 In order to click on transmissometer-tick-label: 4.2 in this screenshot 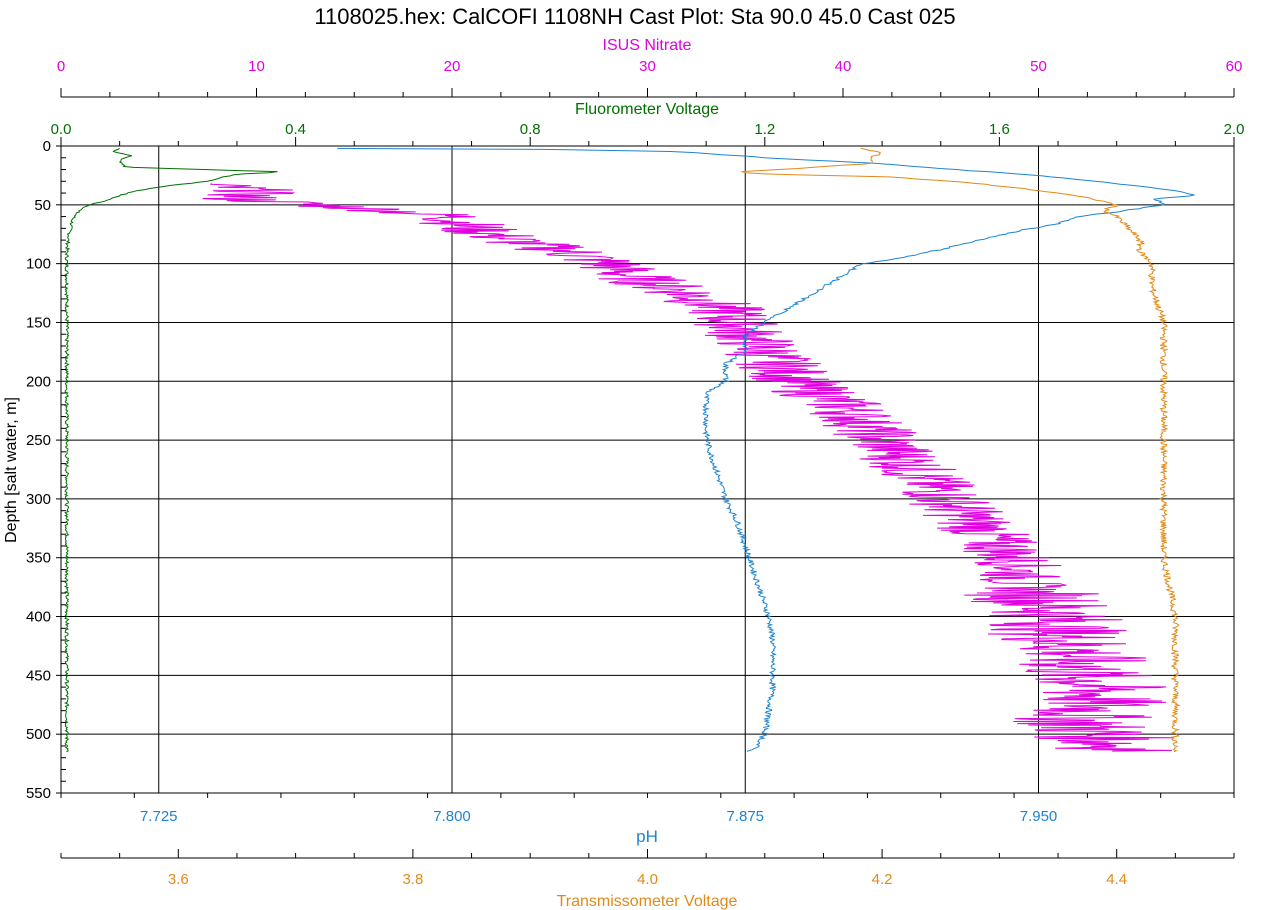, I will do `click(882, 879)`.